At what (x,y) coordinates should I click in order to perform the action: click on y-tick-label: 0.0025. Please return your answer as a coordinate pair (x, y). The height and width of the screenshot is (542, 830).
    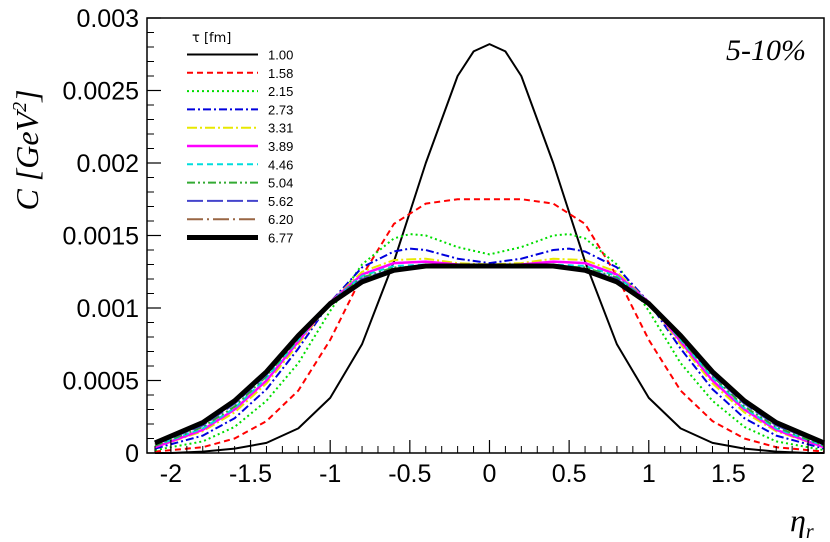
    Looking at the image, I should click on (101, 92).